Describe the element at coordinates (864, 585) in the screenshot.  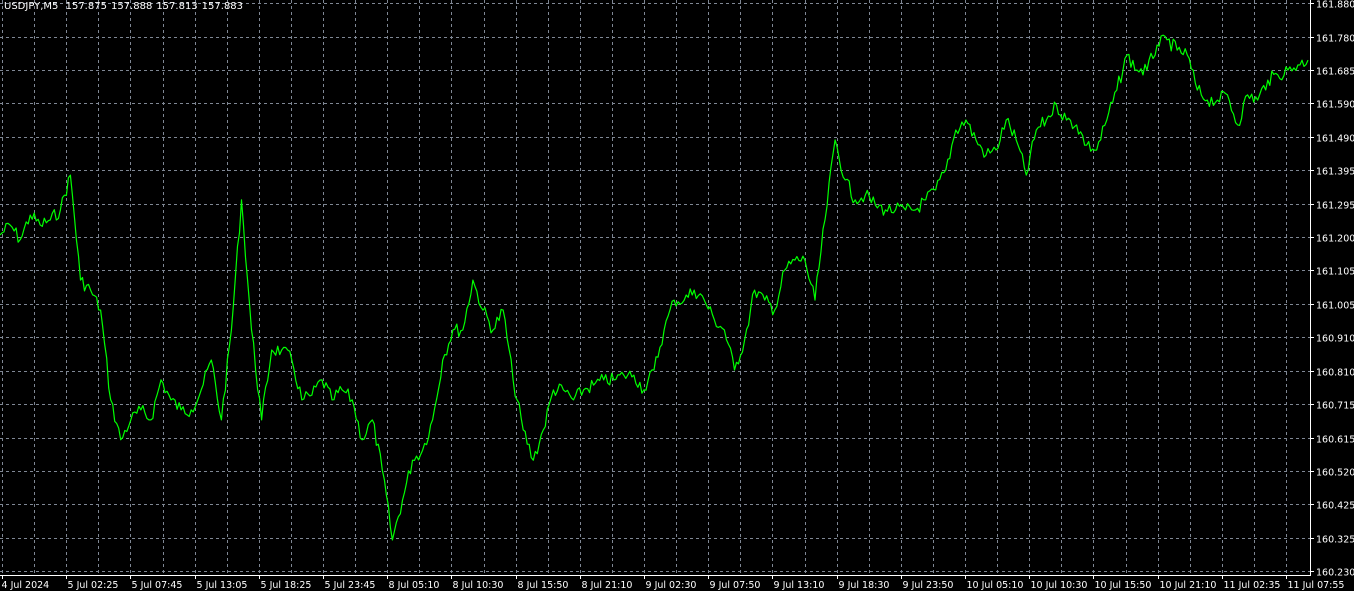
I see `x-tick-label: 9 Jul 18:30` at that location.